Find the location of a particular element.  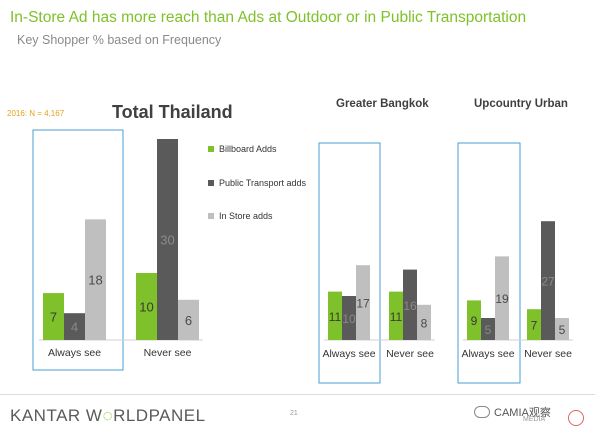

legend-swatch-billboard is located at coordinates (211, 149).